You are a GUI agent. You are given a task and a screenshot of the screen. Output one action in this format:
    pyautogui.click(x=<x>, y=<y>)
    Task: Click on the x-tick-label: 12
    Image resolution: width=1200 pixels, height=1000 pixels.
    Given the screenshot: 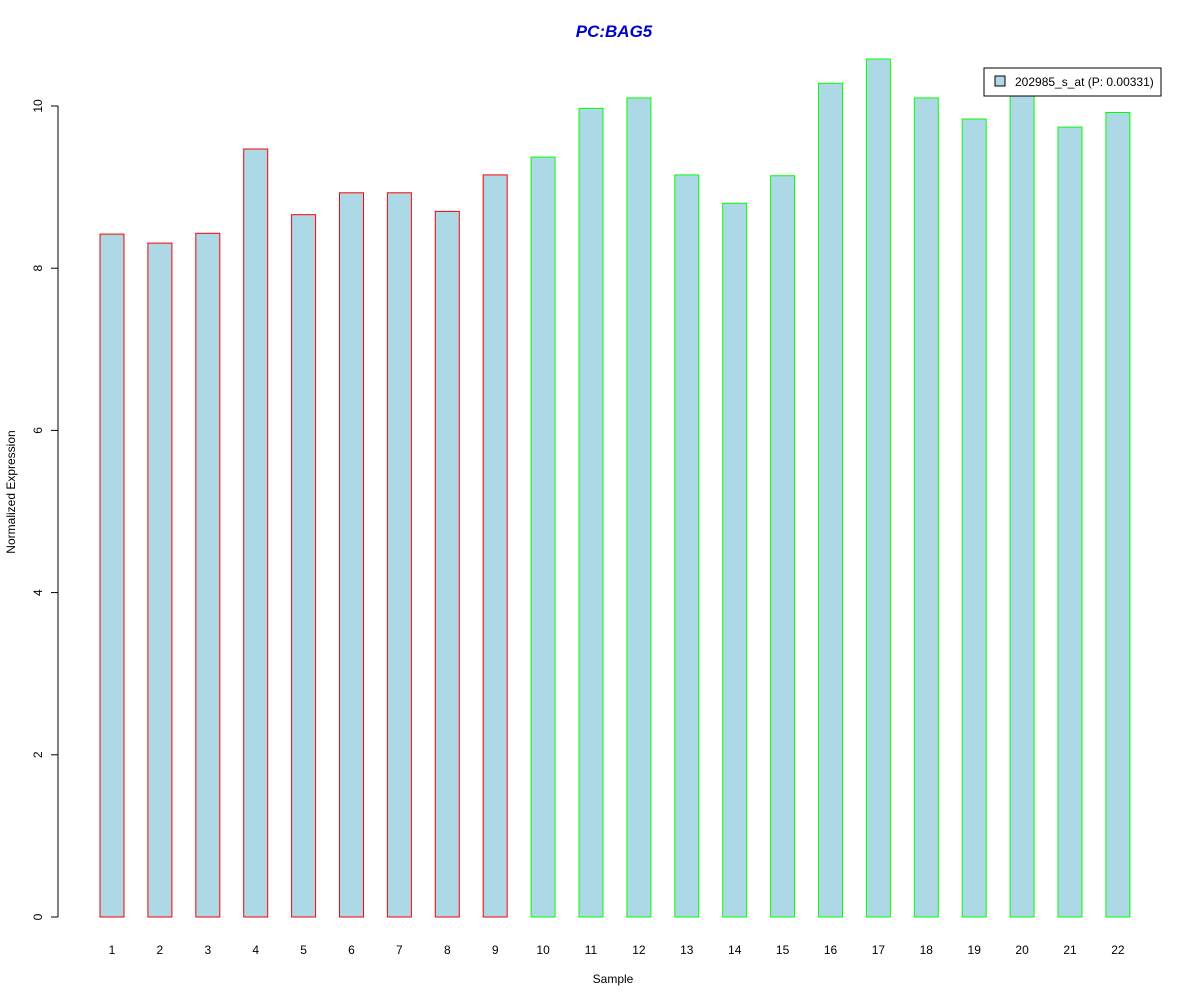 What is the action you would take?
    pyautogui.click(x=639, y=950)
    